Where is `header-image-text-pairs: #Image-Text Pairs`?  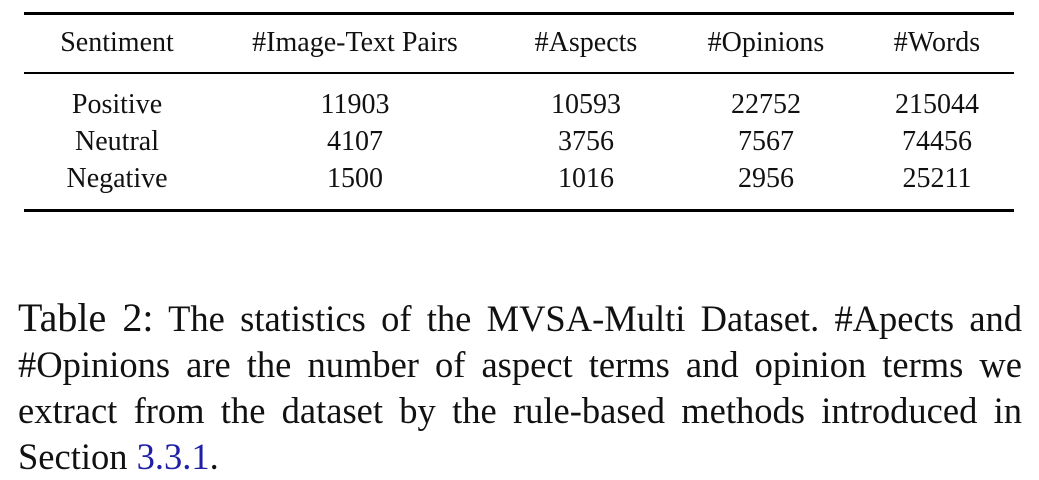 header-image-text-pairs: #Image-Text Pairs is located at coordinates (355, 42).